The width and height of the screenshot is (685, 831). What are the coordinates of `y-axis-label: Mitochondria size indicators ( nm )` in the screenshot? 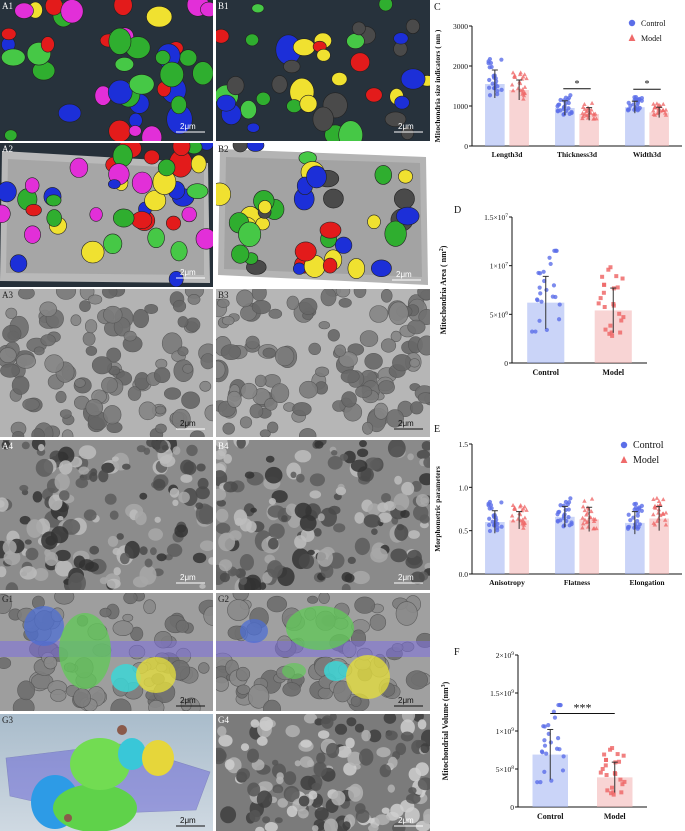 It's located at (437, 85).